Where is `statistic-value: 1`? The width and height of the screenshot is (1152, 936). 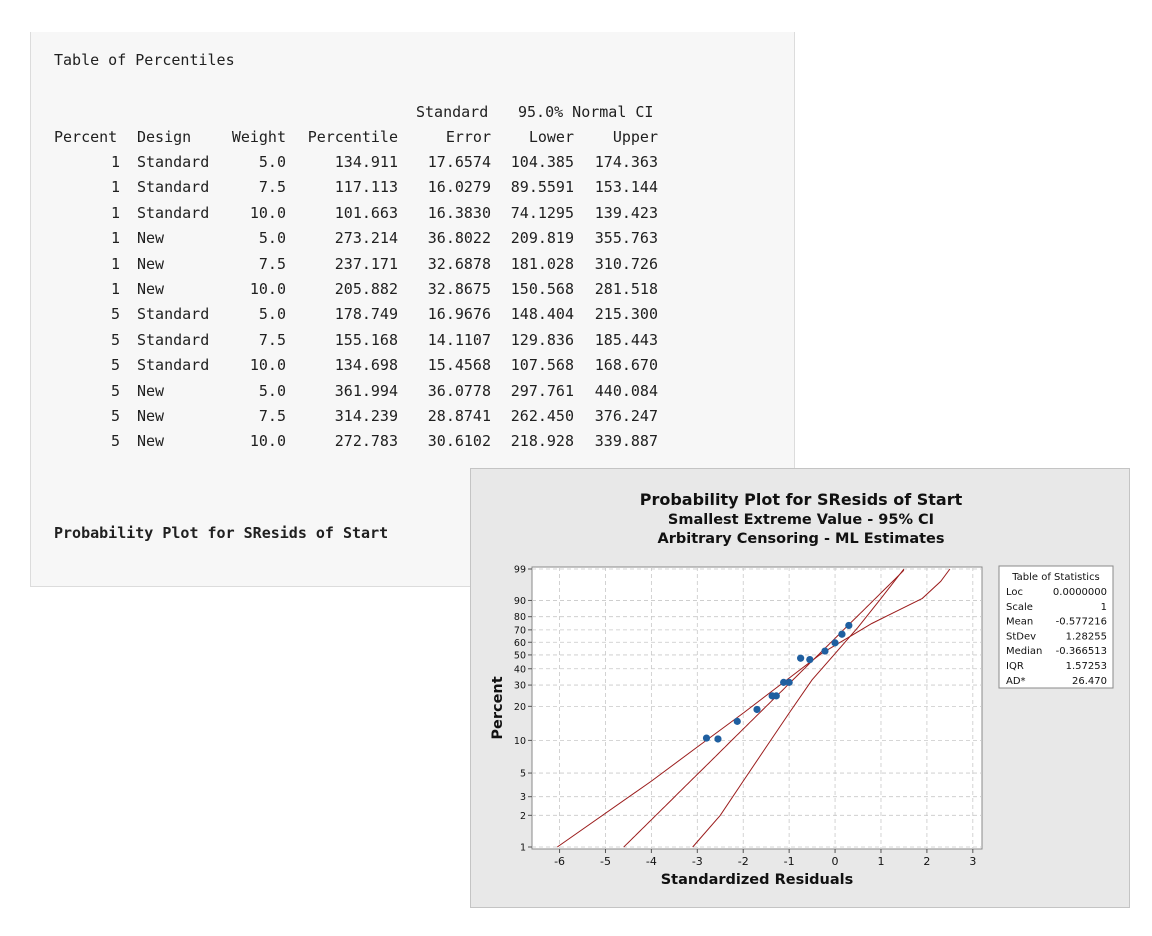
statistic-value: 1 is located at coordinates (1104, 607).